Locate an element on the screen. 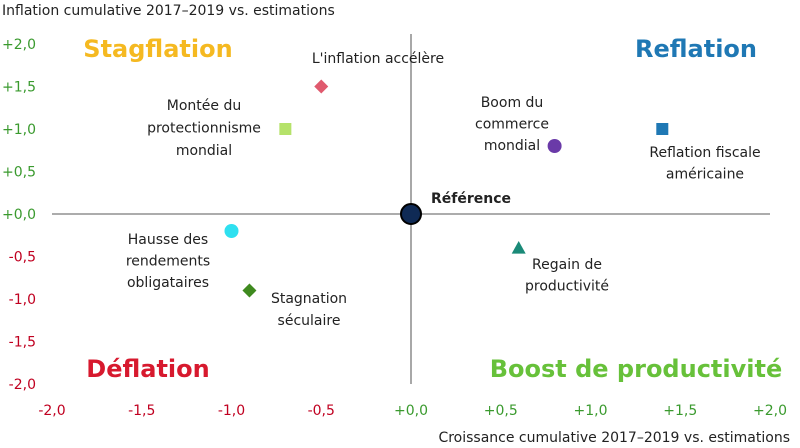 The width and height of the screenshot is (800, 448). x-tick-label: +1,0 is located at coordinates (591, 411).